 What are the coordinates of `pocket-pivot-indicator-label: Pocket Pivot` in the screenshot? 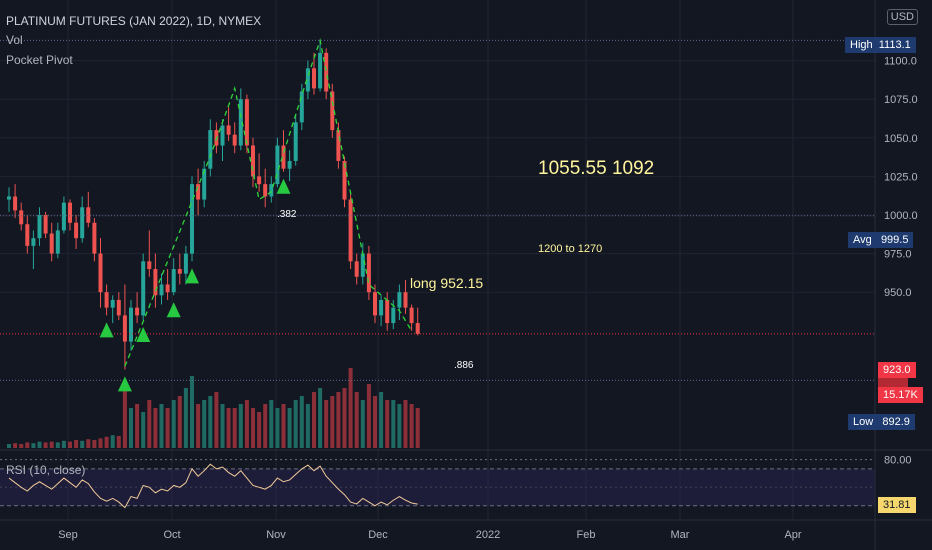 It's located at (39, 60).